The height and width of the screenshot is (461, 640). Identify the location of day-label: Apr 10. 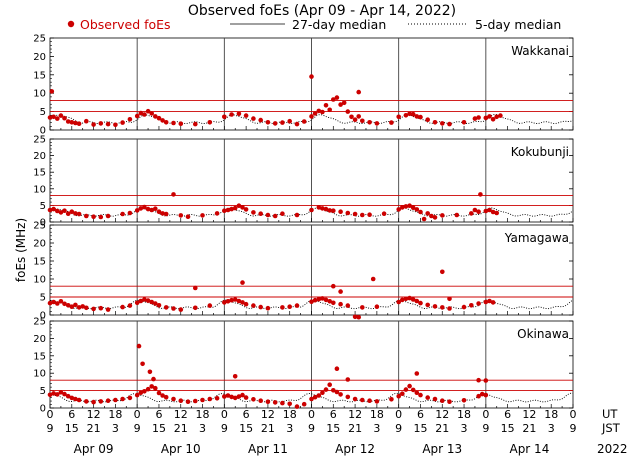
(181, 449).